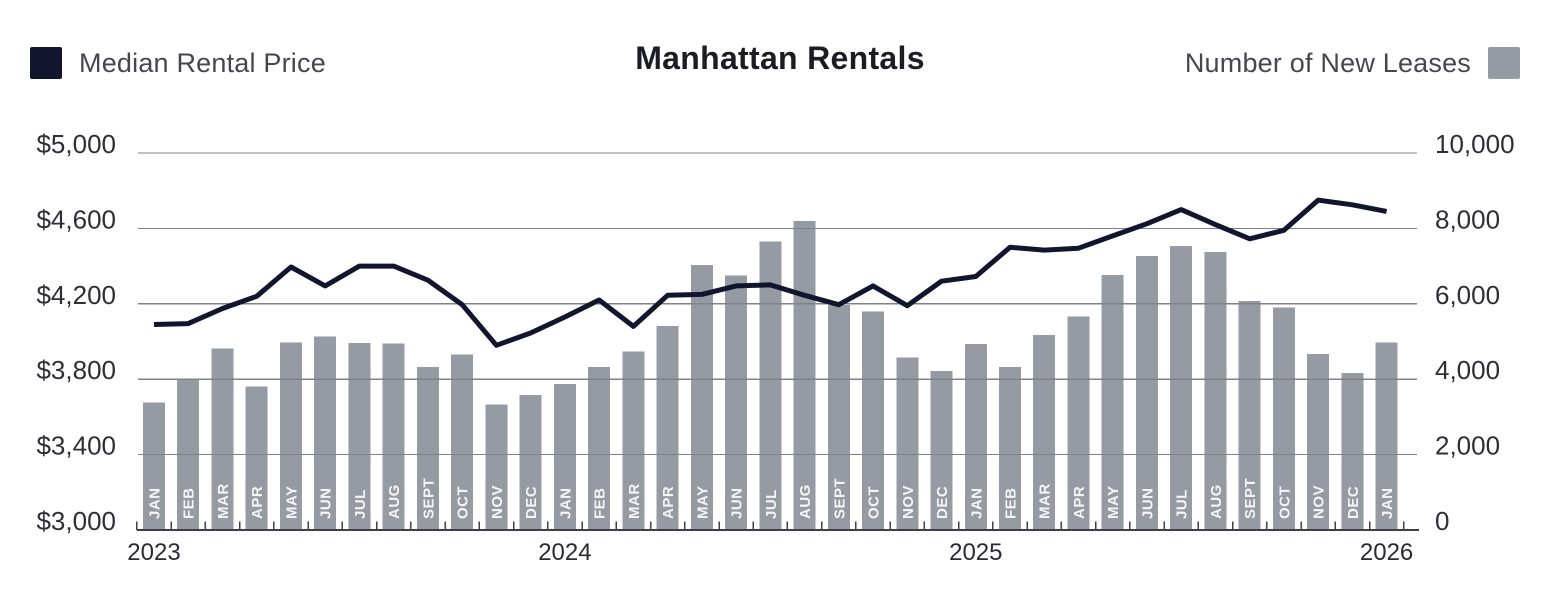 The width and height of the screenshot is (1560, 602). Describe the element at coordinates (1467, 295) in the screenshot. I see `right-axis-label: 6,000` at that location.